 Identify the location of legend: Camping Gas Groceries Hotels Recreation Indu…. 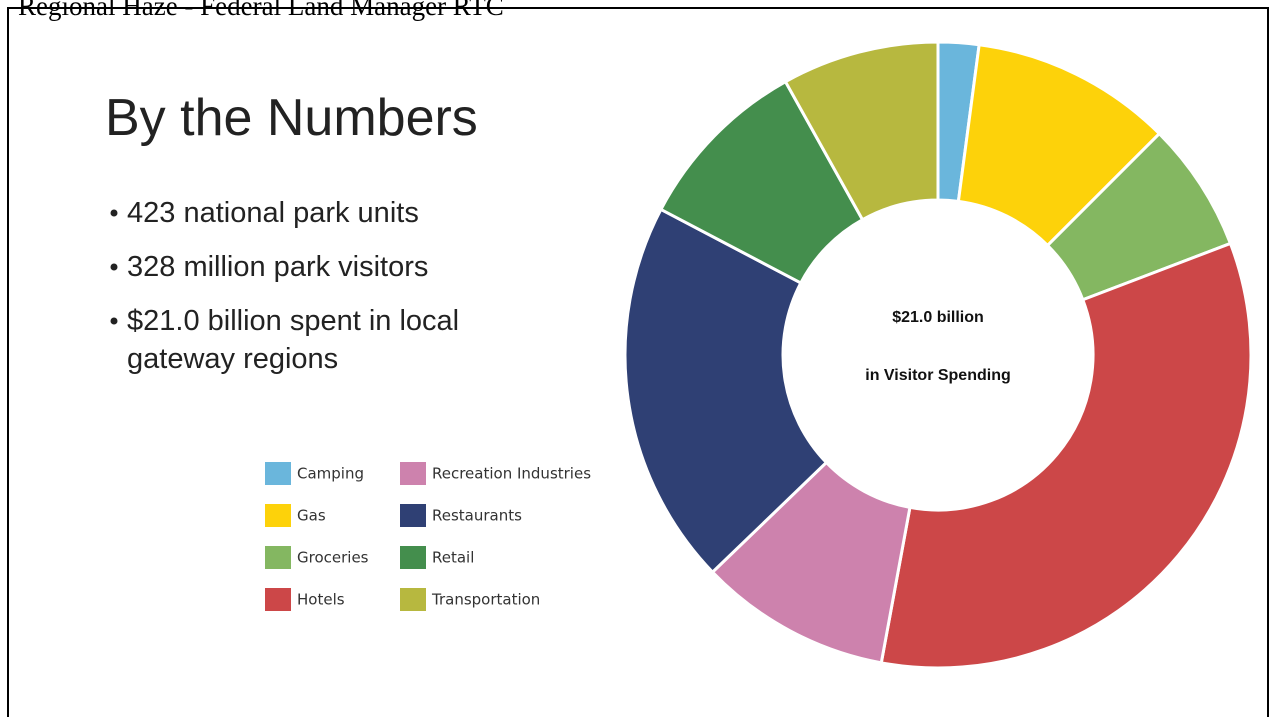
(428, 536).